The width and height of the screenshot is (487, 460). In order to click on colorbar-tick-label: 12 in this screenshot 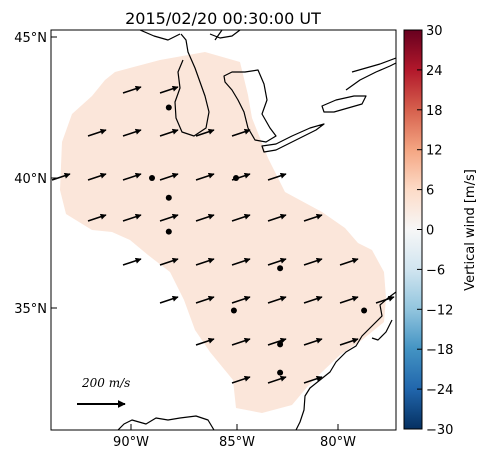, I will do `click(434, 151)`.